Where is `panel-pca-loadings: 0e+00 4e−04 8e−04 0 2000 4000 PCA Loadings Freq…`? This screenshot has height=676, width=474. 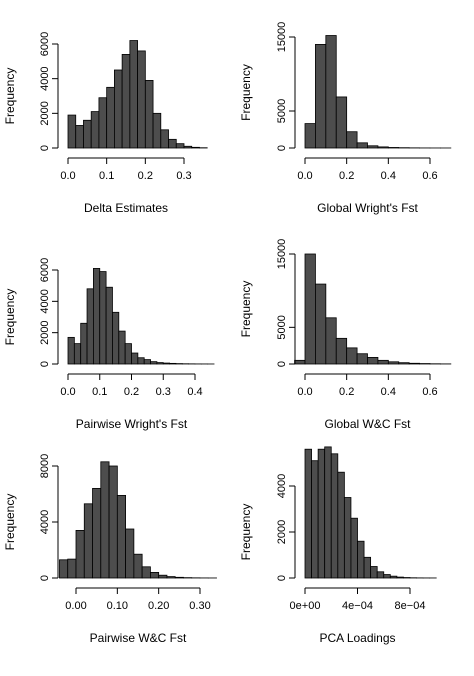
panel-pca-loadings: 0e+00 4e−04 8e−04 0 2000 4000 PCA Loadings Freq… is located at coordinates (338, 545).